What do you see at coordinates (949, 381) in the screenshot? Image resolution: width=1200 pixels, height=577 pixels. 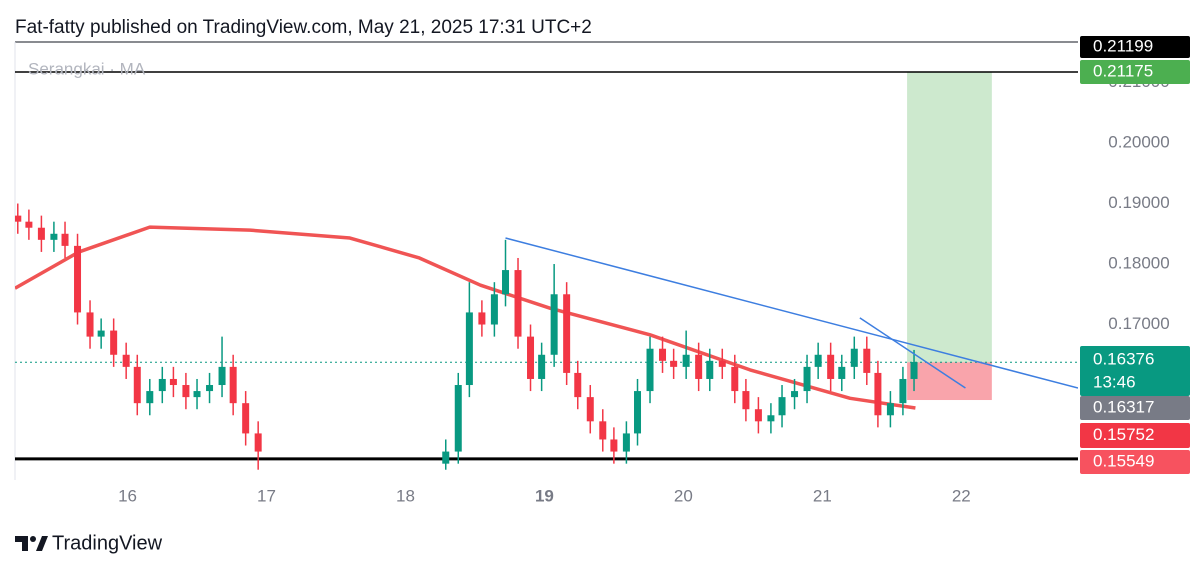 I see `stop-zone` at bounding box center [949, 381].